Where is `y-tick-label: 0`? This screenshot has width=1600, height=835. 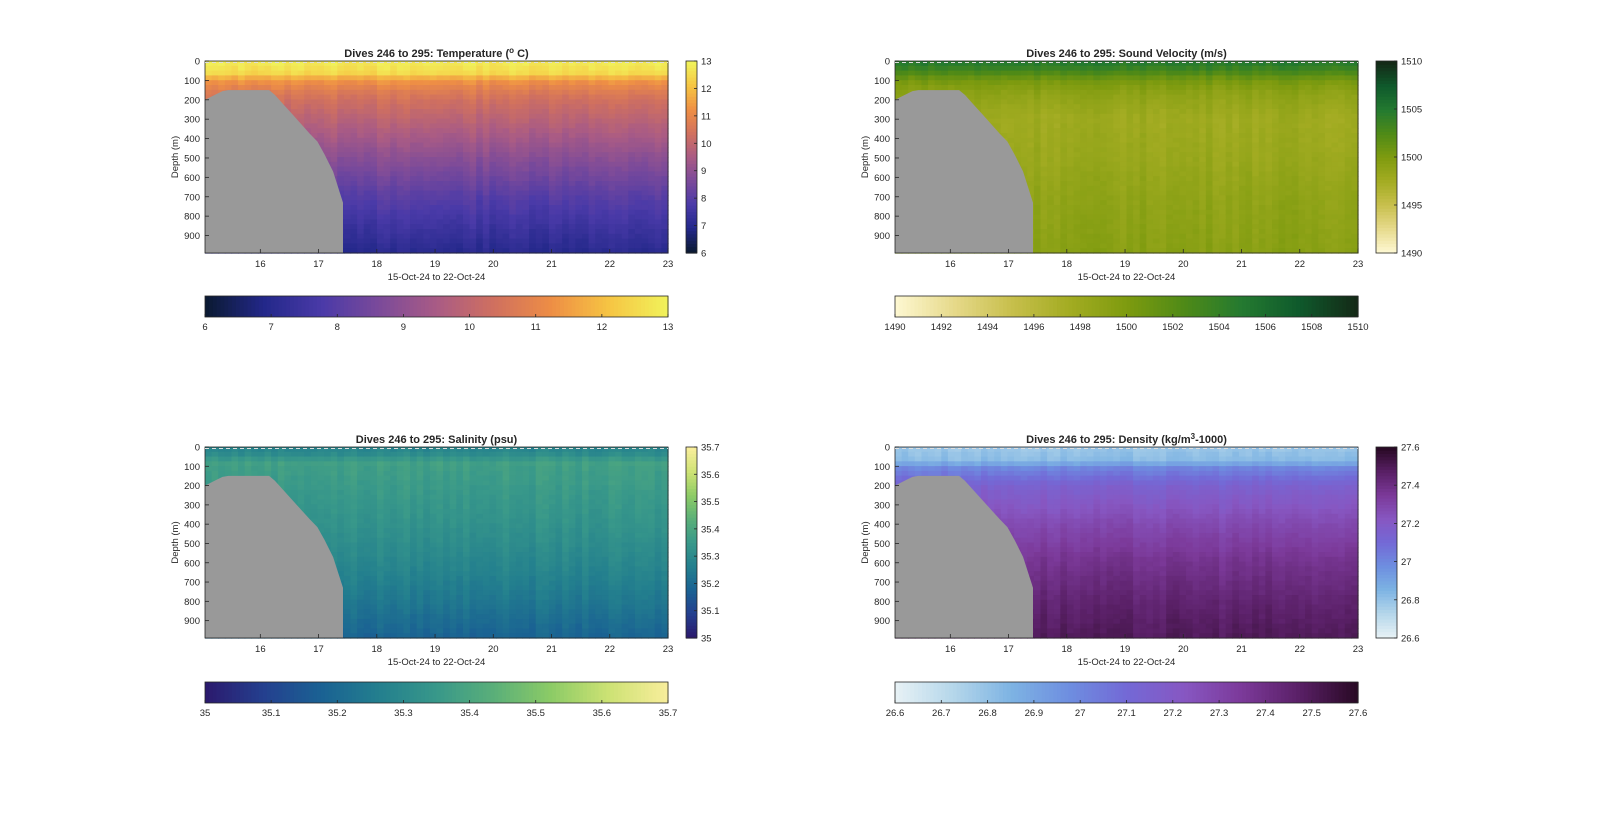
y-tick-label: 0 is located at coordinates (197, 62).